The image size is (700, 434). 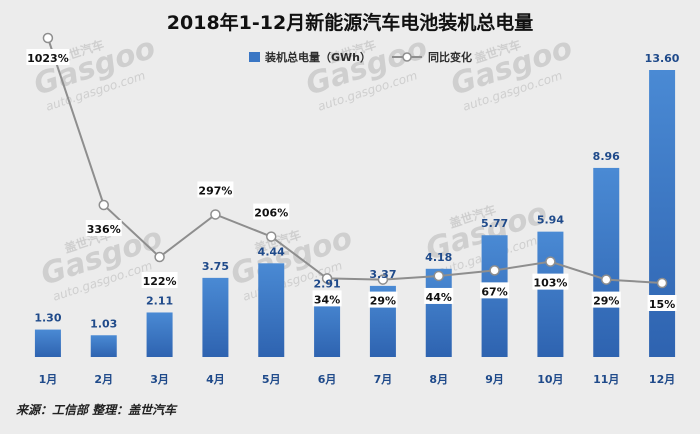 I want to click on yoy-label: 103%, so click(x=550, y=283).